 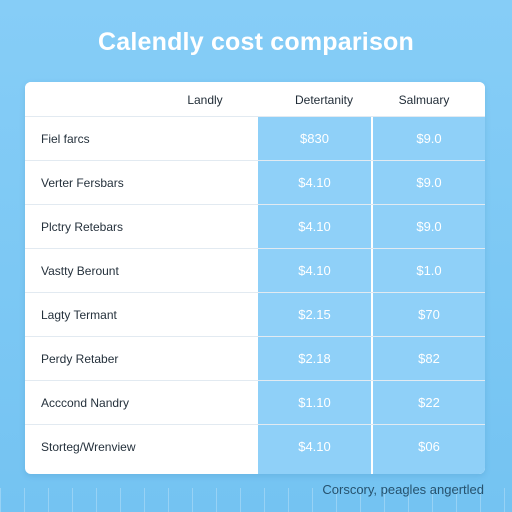 I want to click on cell-value: $70, so click(x=429, y=314).